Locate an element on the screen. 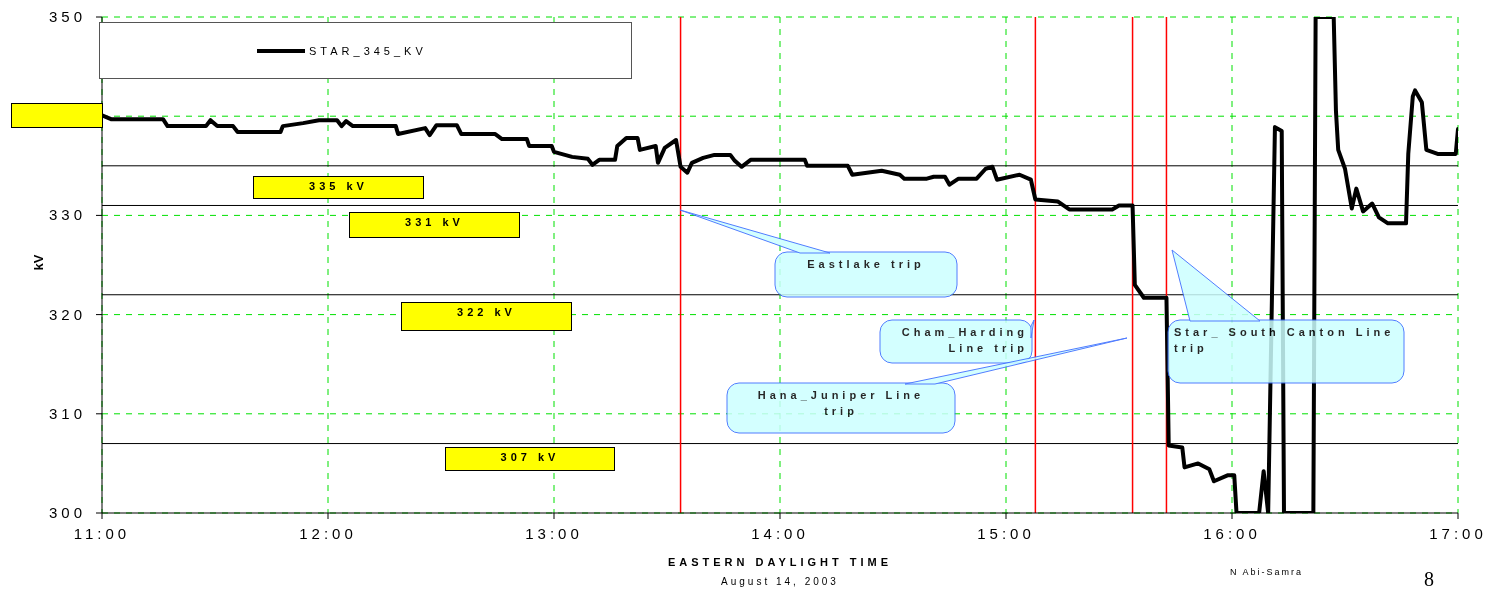 This screenshot has height=594, width=1499. x-tick-label: 16:00 is located at coordinates (1232, 533).